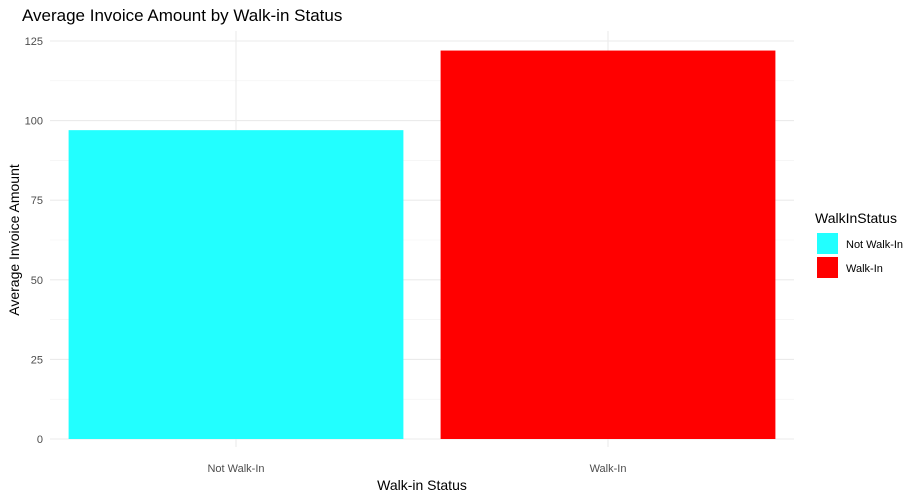  I want to click on y-tick-label: 25, so click(37, 360).